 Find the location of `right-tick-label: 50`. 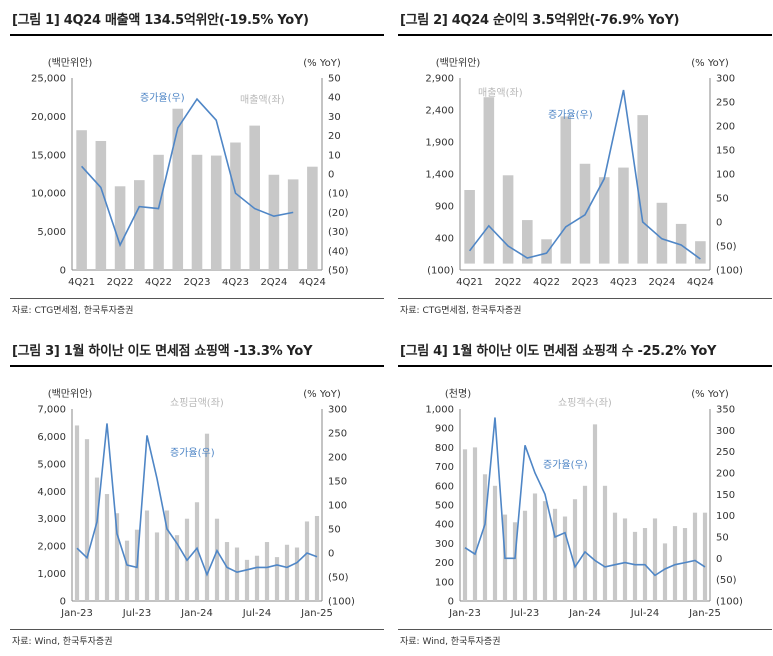

right-tick-label: 50 is located at coordinates (334, 530).